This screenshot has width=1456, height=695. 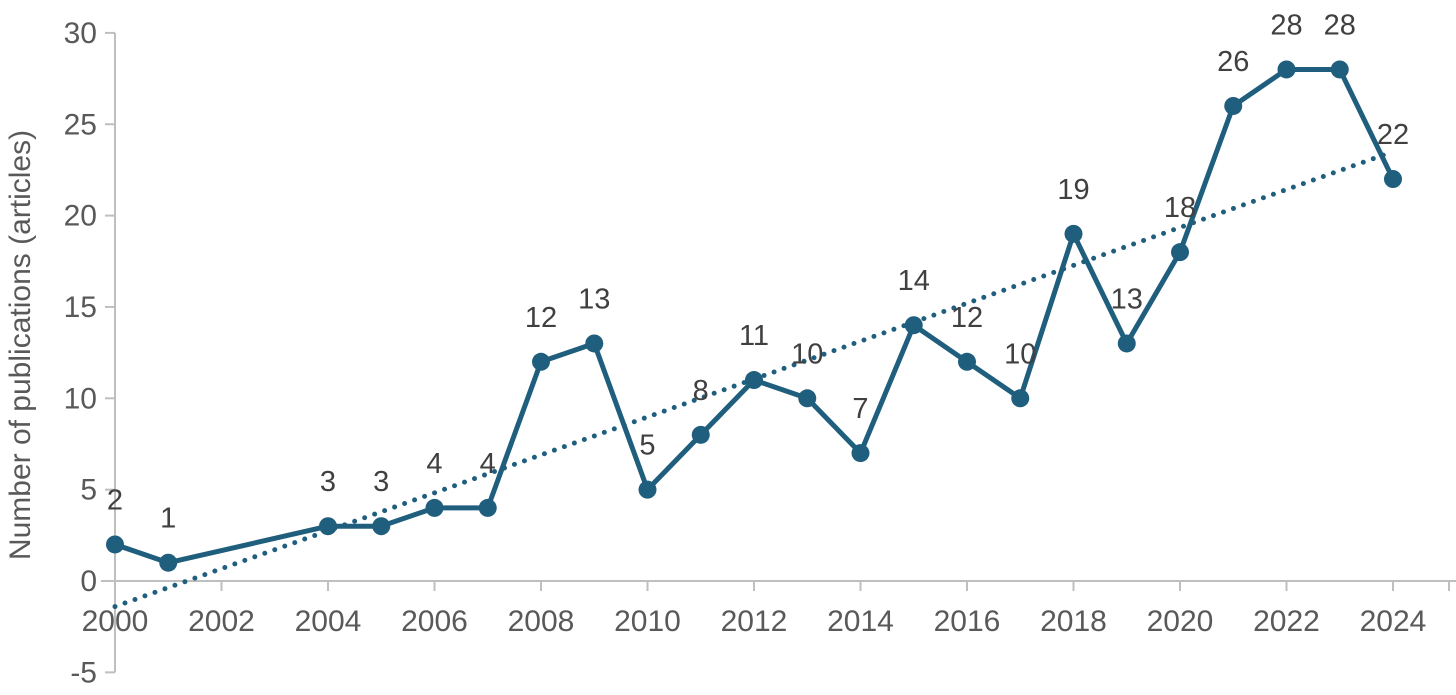 I want to click on data-point-2021, so click(x=1233, y=105).